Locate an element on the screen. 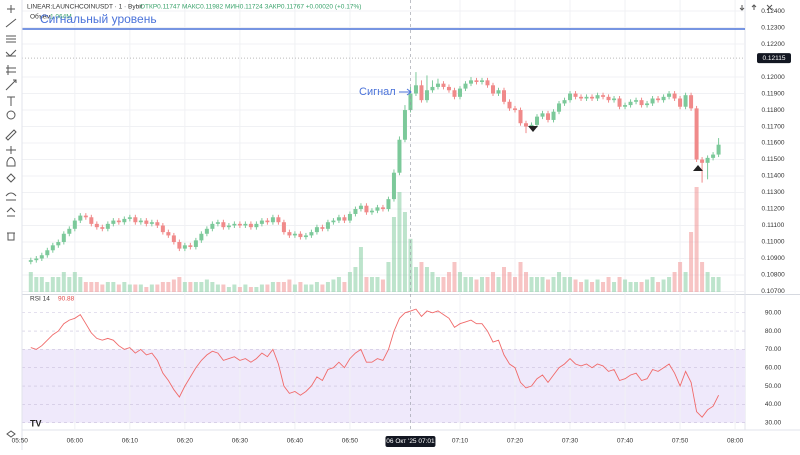  tool-ruler is located at coordinates (11, 135).